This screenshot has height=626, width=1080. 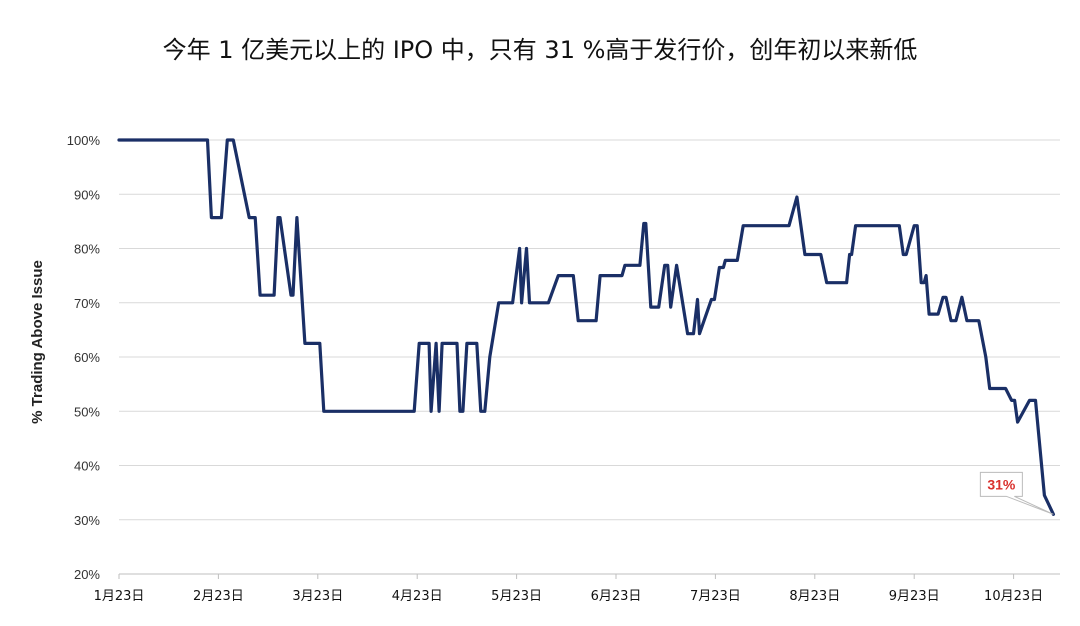 I want to click on y-axis-tick-labels: 20% 30% 40% 50% 60% 70% 80% 90% 100%, so click(x=84, y=357).